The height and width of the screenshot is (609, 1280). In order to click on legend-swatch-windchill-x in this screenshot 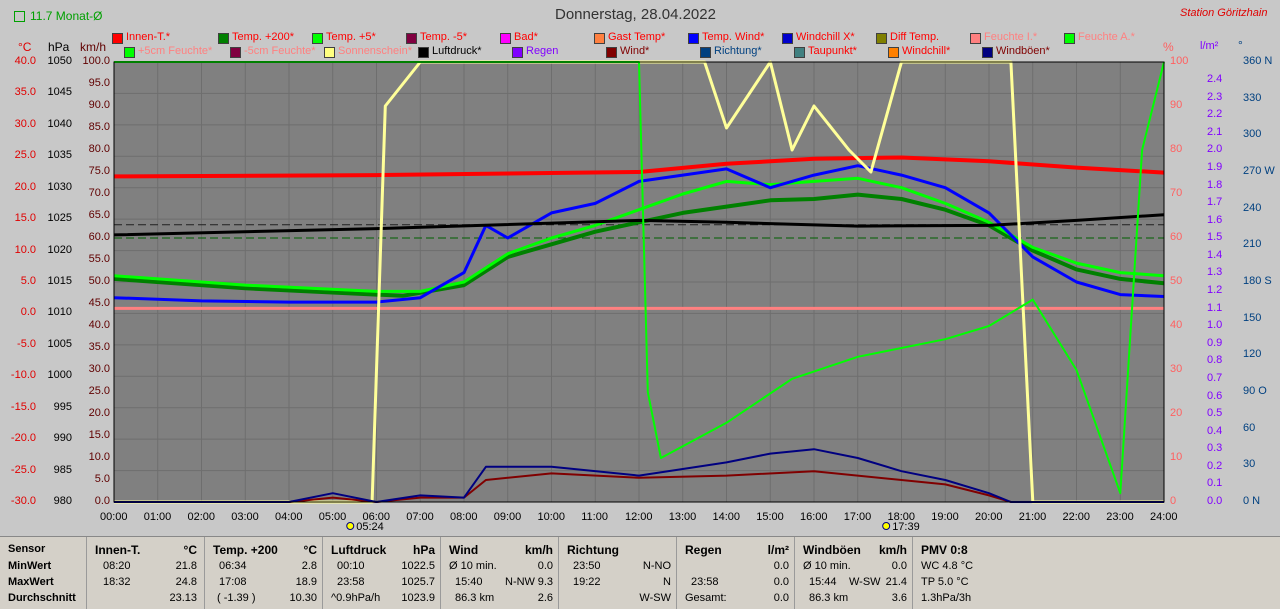, I will do `click(787, 38)`.